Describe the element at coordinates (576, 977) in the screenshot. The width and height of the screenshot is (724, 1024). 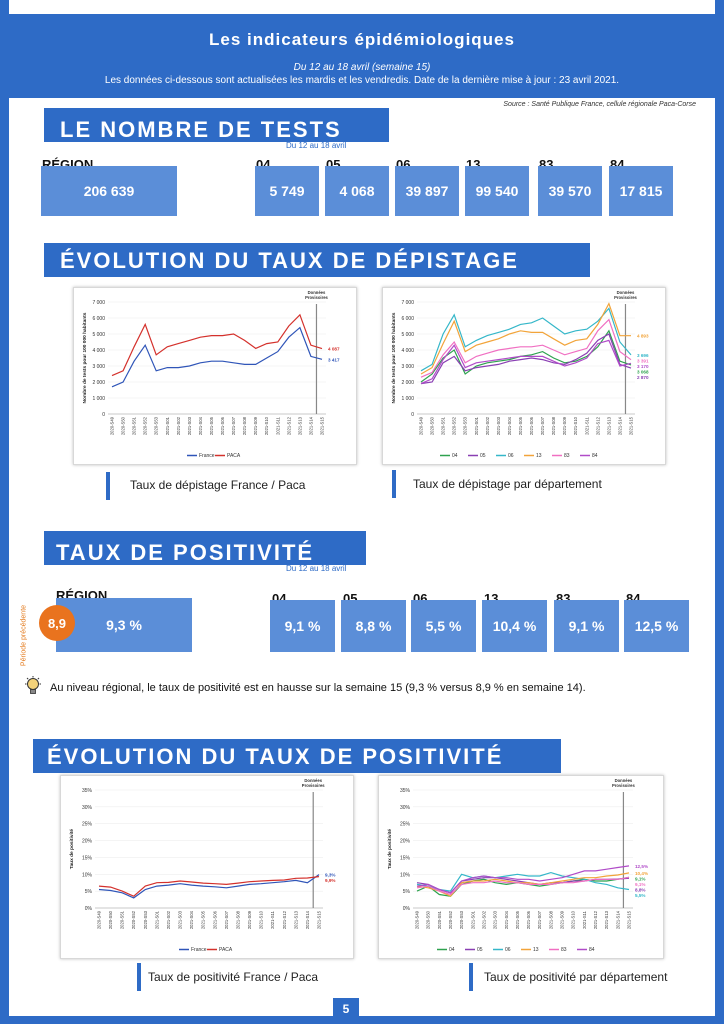
I see `caption-positivity-right: Taux de positivité par département` at that location.